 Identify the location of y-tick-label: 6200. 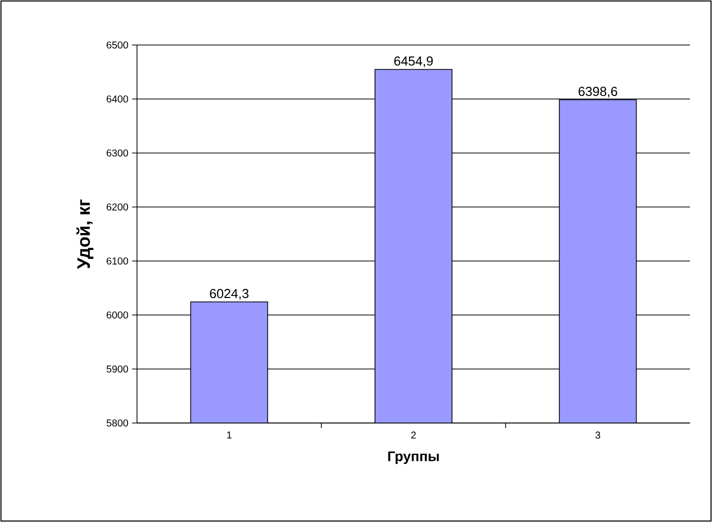
(117, 207).